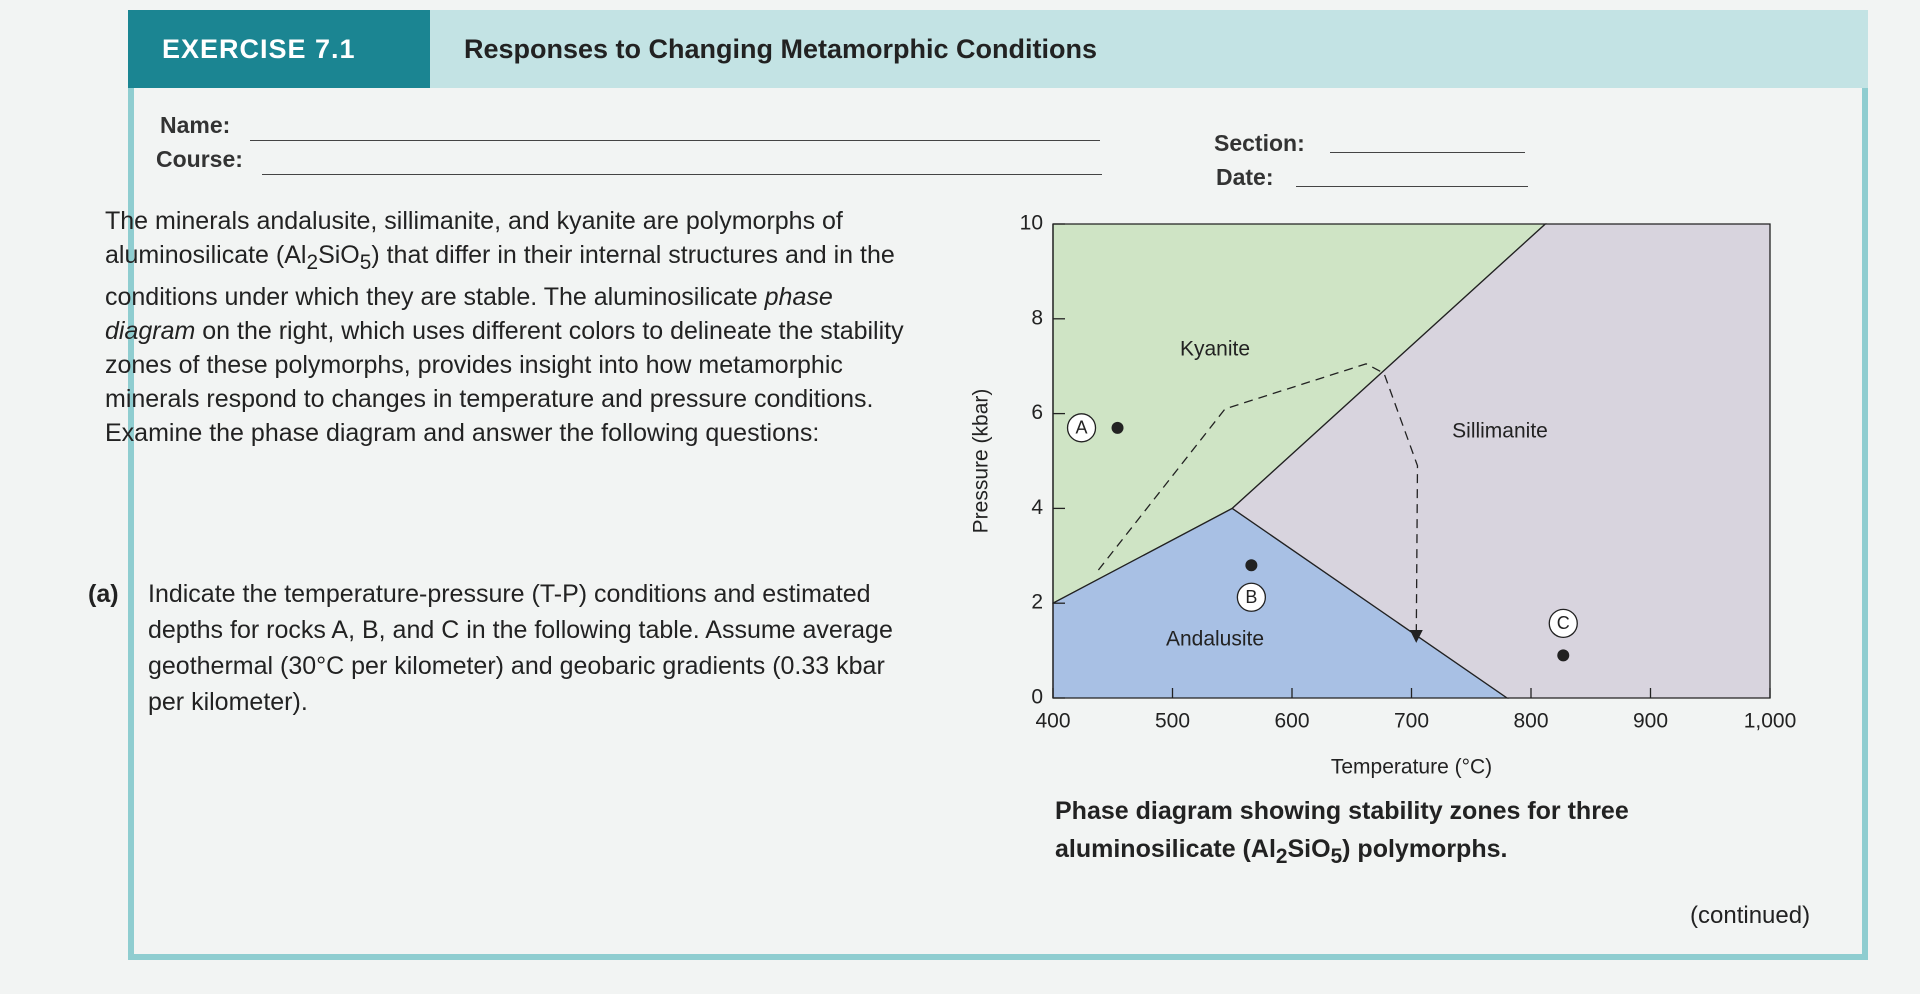 The image size is (1920, 994). I want to click on name-line, so click(675, 140).